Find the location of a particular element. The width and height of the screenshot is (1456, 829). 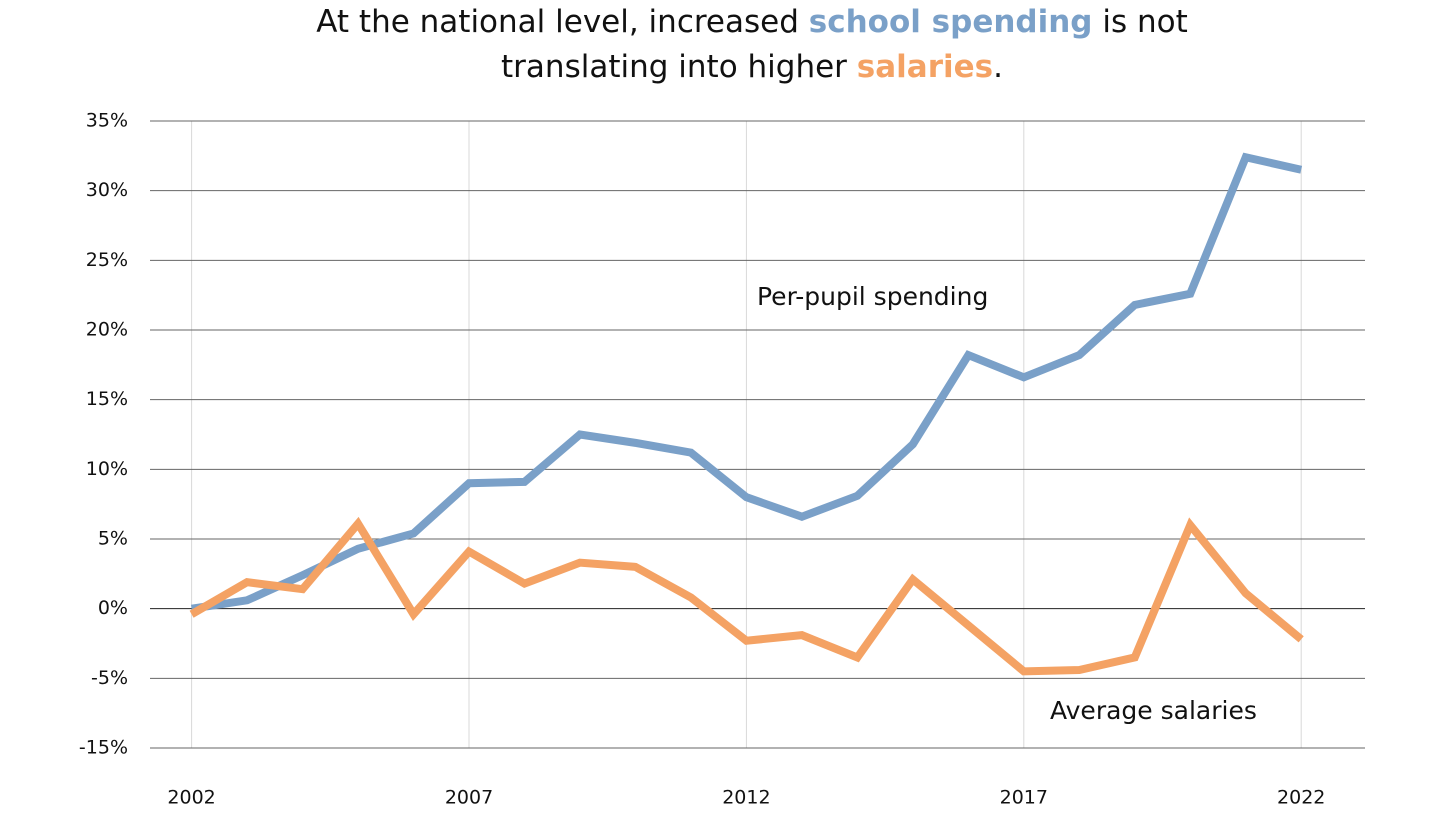

y-tick-label: 35% is located at coordinates (107, 121).